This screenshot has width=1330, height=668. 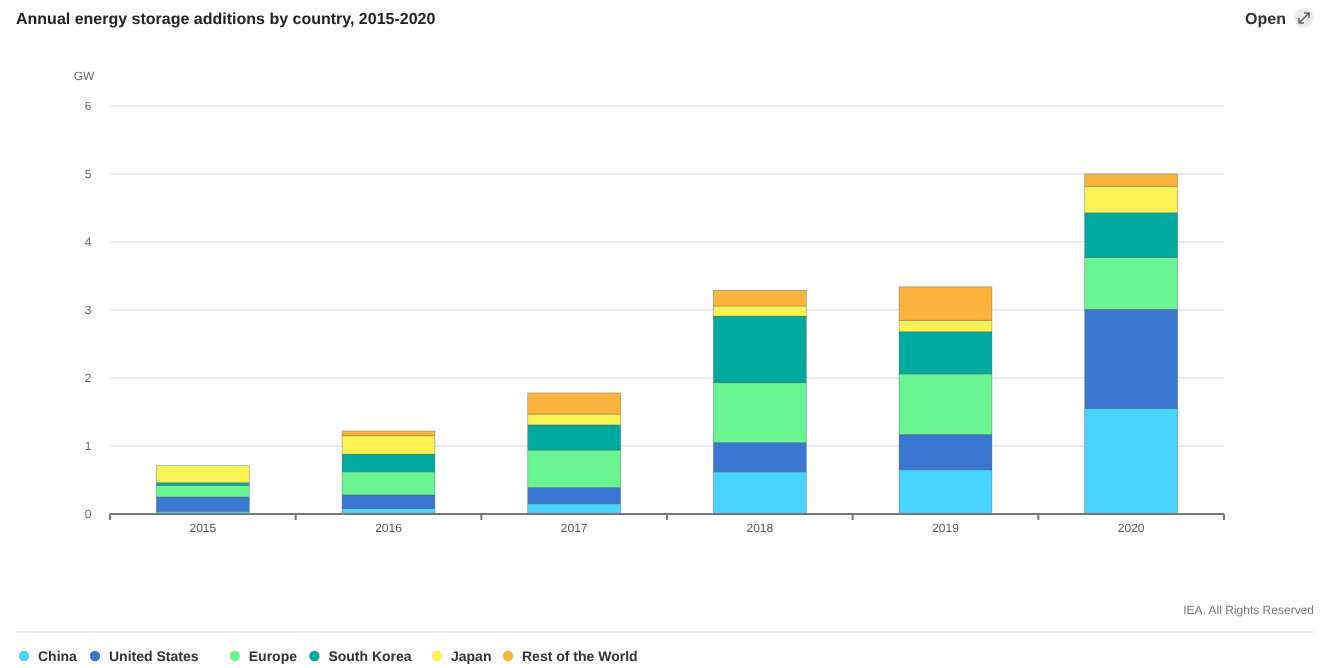 What do you see at coordinates (226, 19) in the screenshot?
I see `chart-title: Annual energy storage additions by country, 2015-2020` at bounding box center [226, 19].